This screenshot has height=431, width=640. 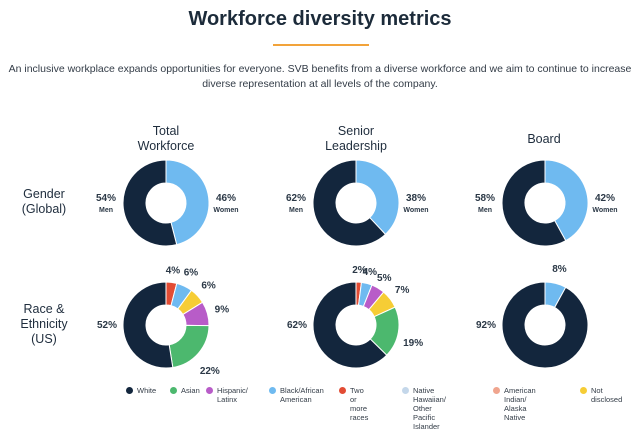 I want to click on slice-race-senior-white, so click(x=350, y=325).